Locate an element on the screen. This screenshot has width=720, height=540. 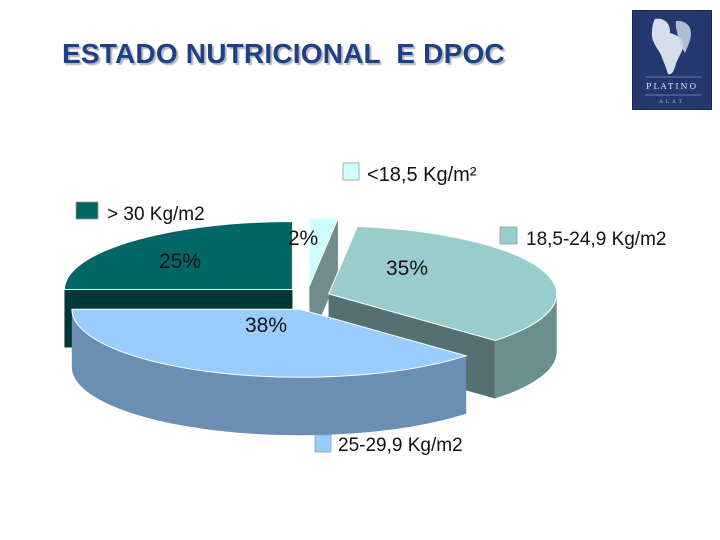
logo-text: PLATINO is located at coordinates (672, 86).